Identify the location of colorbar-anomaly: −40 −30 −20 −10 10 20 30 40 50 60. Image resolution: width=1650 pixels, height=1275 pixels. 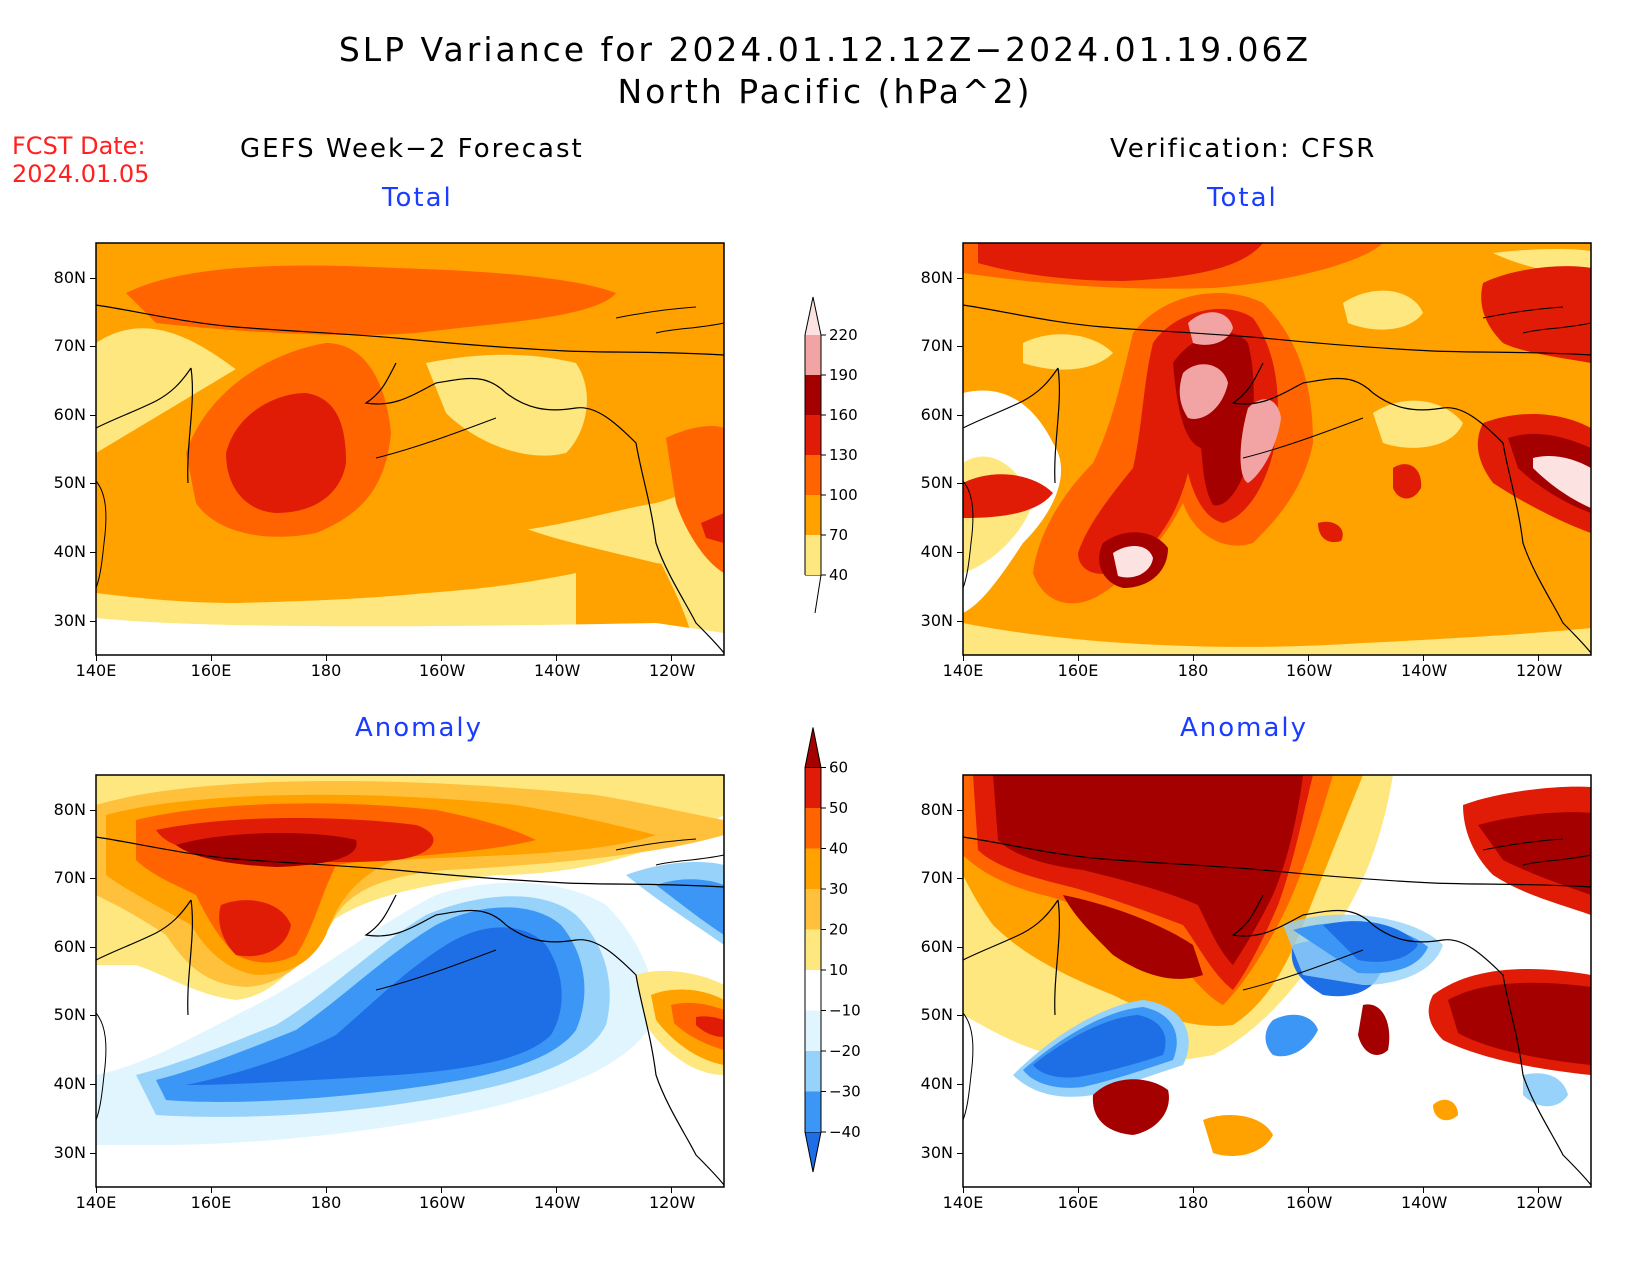
(832, 950).